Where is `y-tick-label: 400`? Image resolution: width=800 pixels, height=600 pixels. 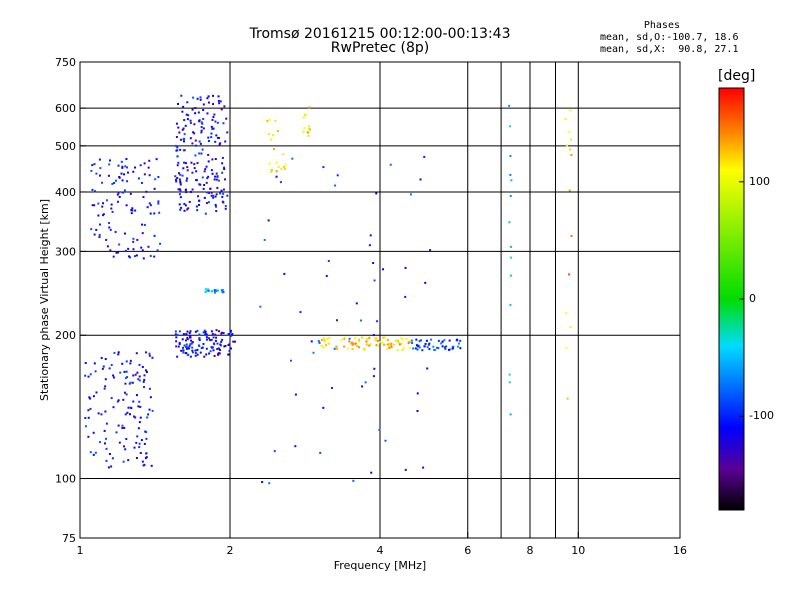 y-tick-label: 400 is located at coordinates (65, 192).